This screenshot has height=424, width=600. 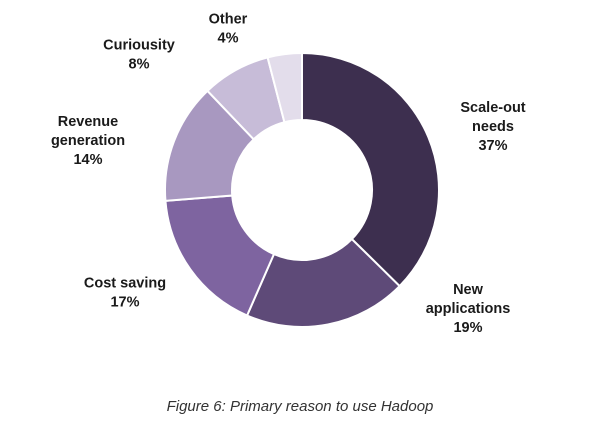 I want to click on slice-label: Other 4%, so click(x=228, y=29).